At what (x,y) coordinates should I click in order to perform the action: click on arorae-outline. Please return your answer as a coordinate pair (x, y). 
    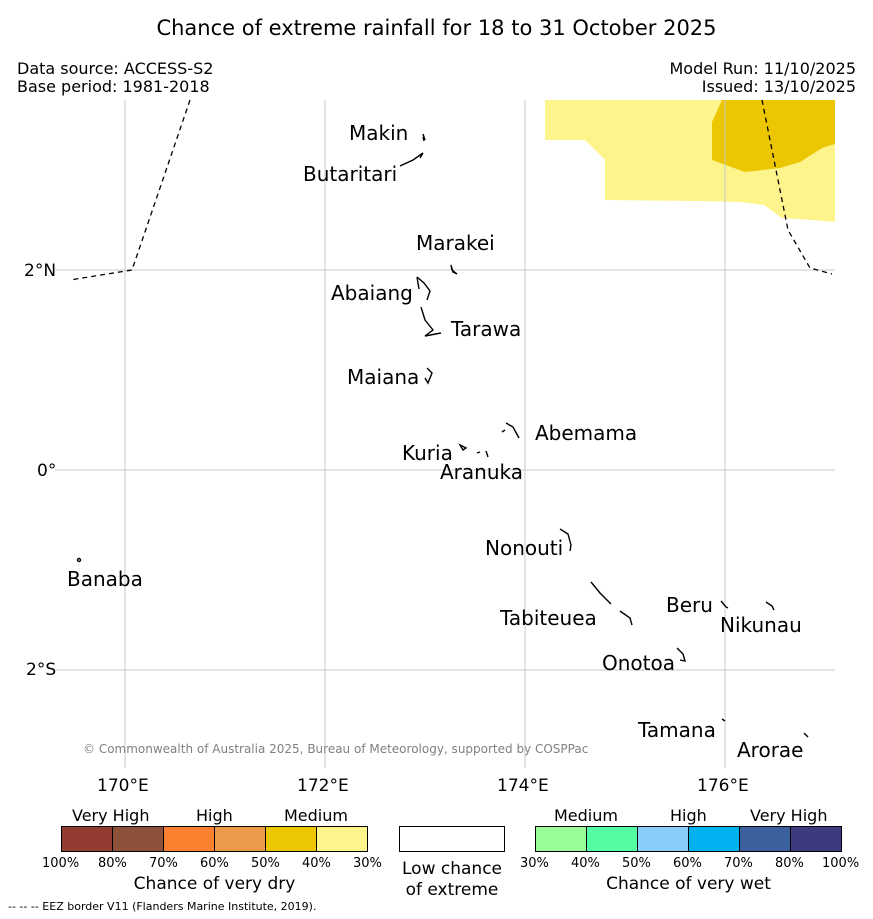
    Looking at the image, I should click on (806, 735).